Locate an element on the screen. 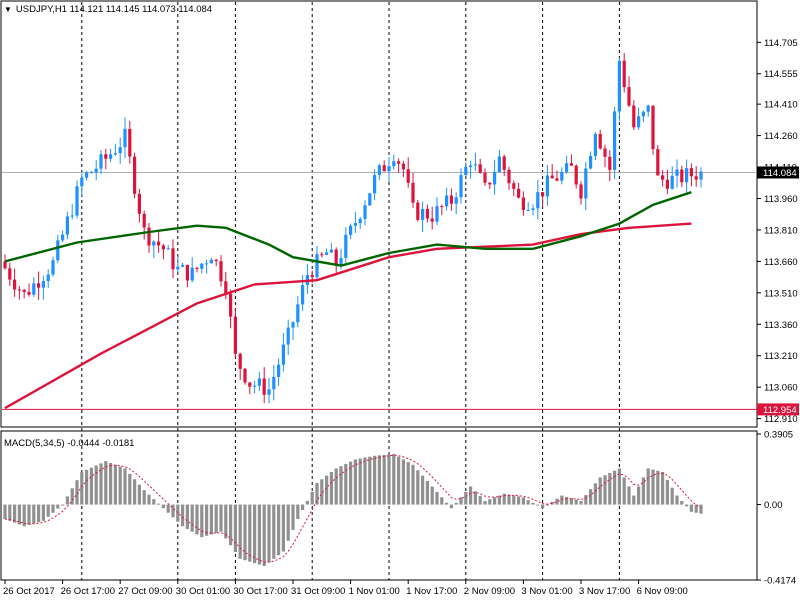 The height and width of the screenshot is (603, 800). y-axis-tick-label: 114.260 is located at coordinates (781, 136).